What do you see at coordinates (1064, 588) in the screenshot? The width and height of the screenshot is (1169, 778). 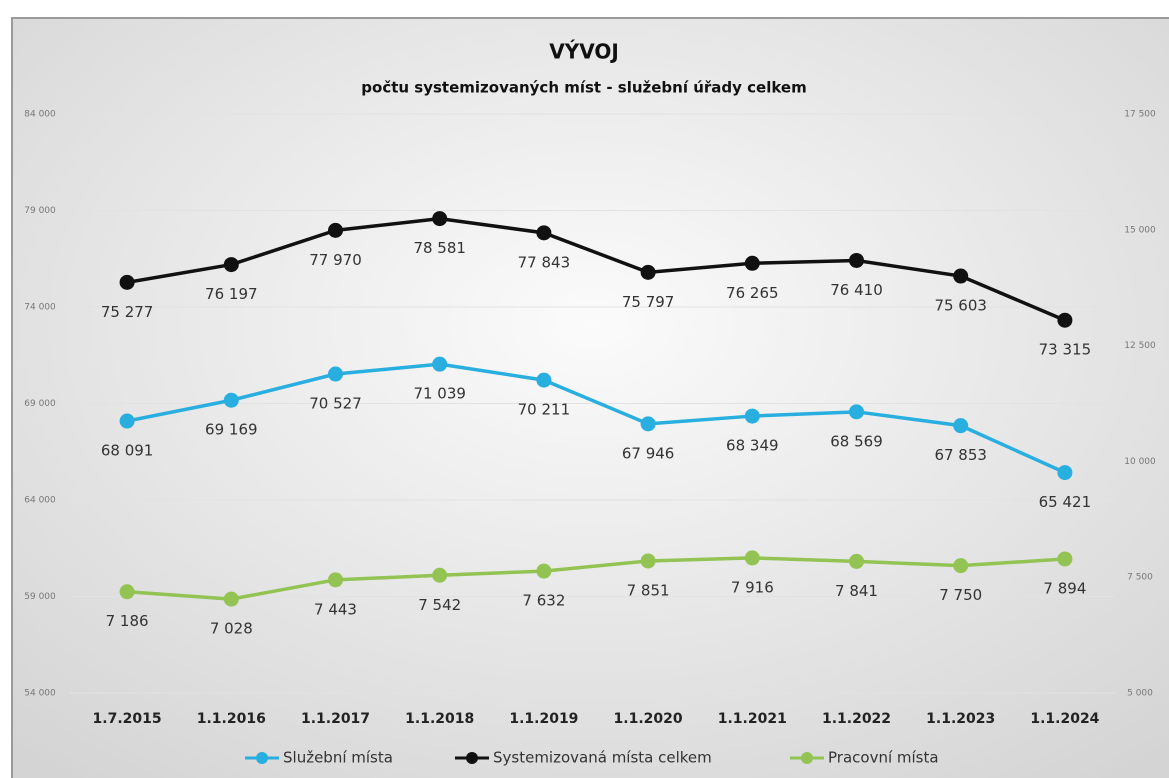 I see `data-label: 7 894` at bounding box center [1064, 588].